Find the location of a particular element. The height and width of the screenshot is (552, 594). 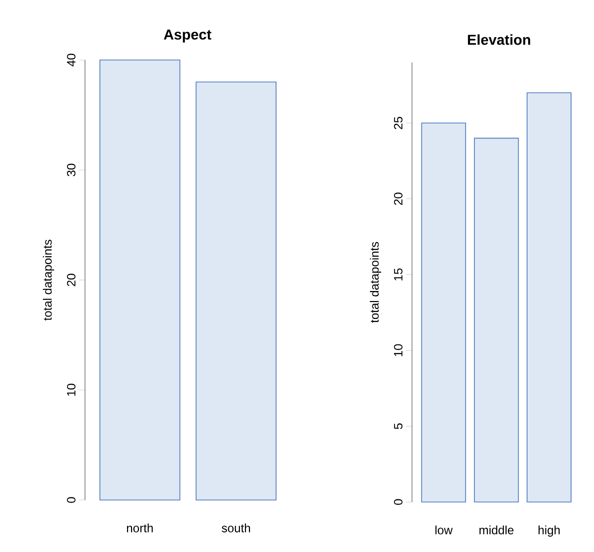

chart-title: Elevation is located at coordinates (499, 39).